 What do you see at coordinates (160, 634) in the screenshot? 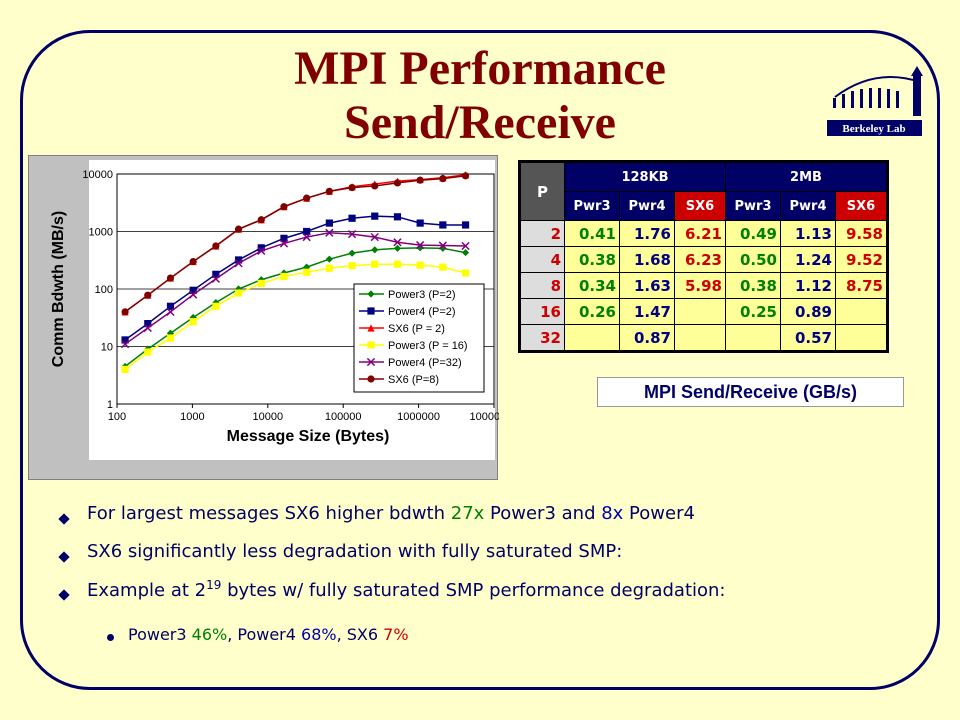
I see `bullet-4-power3: Power3` at bounding box center [160, 634].